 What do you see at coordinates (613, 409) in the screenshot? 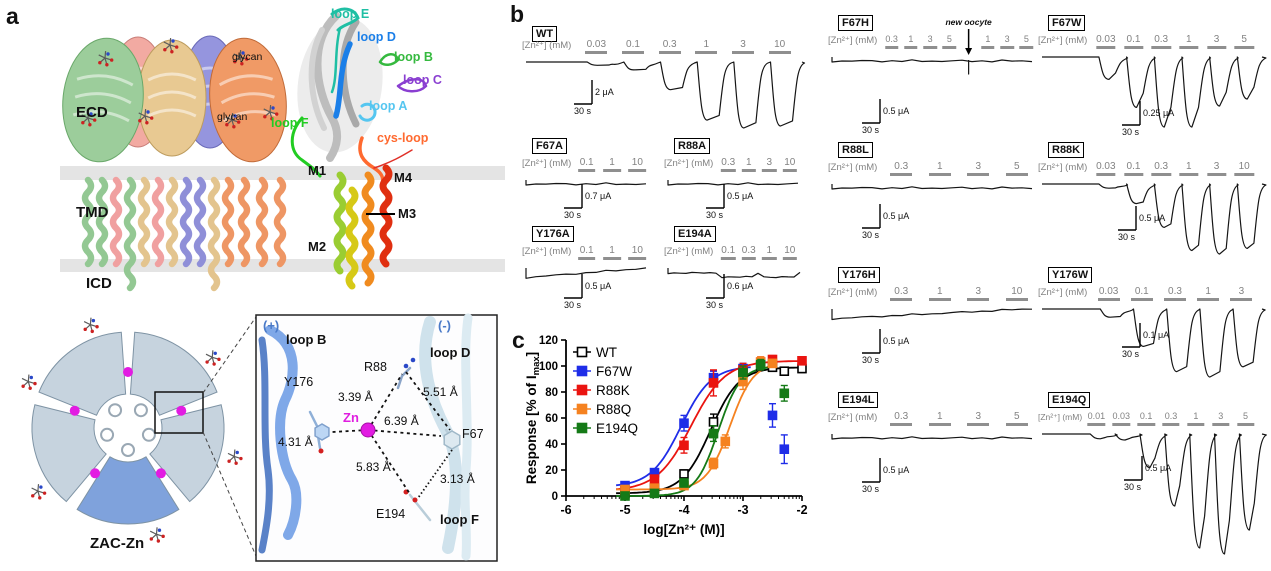
I see `legend-entry-R88Q: R88Q` at bounding box center [613, 409].